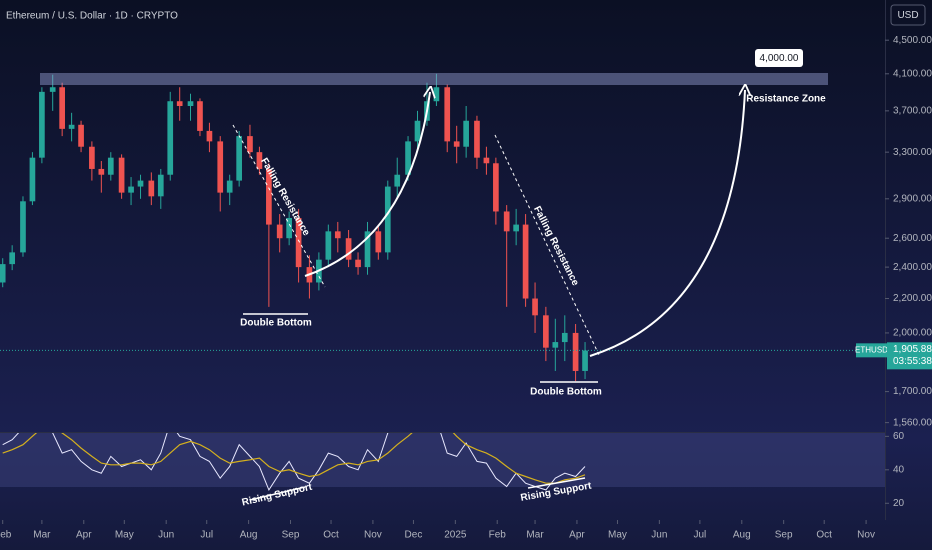 The width and height of the screenshot is (932, 550). I want to click on resistance-zone-label: Resistance Zone, so click(786, 99).